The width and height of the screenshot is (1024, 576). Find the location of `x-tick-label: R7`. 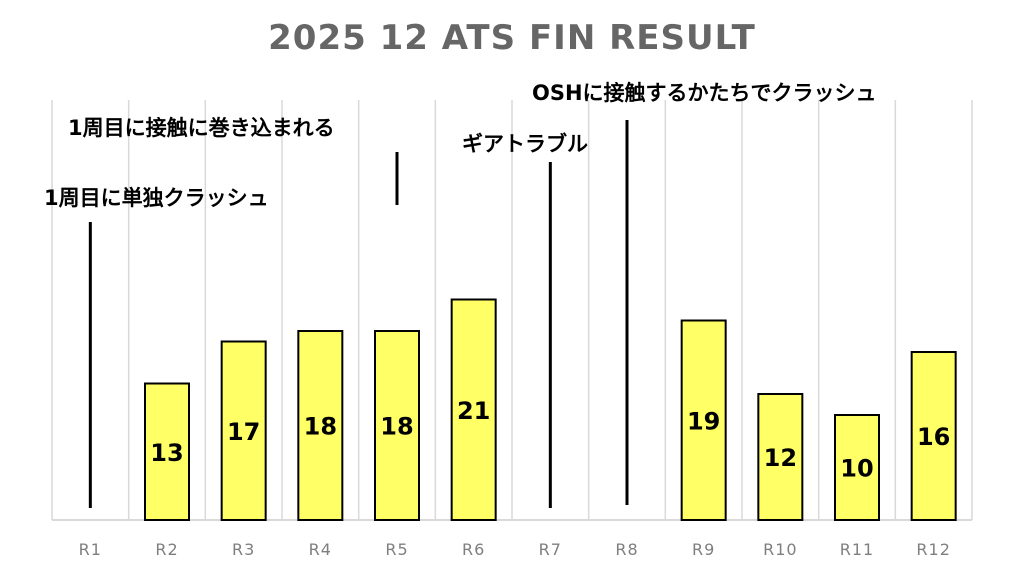

x-tick-label: R7 is located at coordinates (550, 549).